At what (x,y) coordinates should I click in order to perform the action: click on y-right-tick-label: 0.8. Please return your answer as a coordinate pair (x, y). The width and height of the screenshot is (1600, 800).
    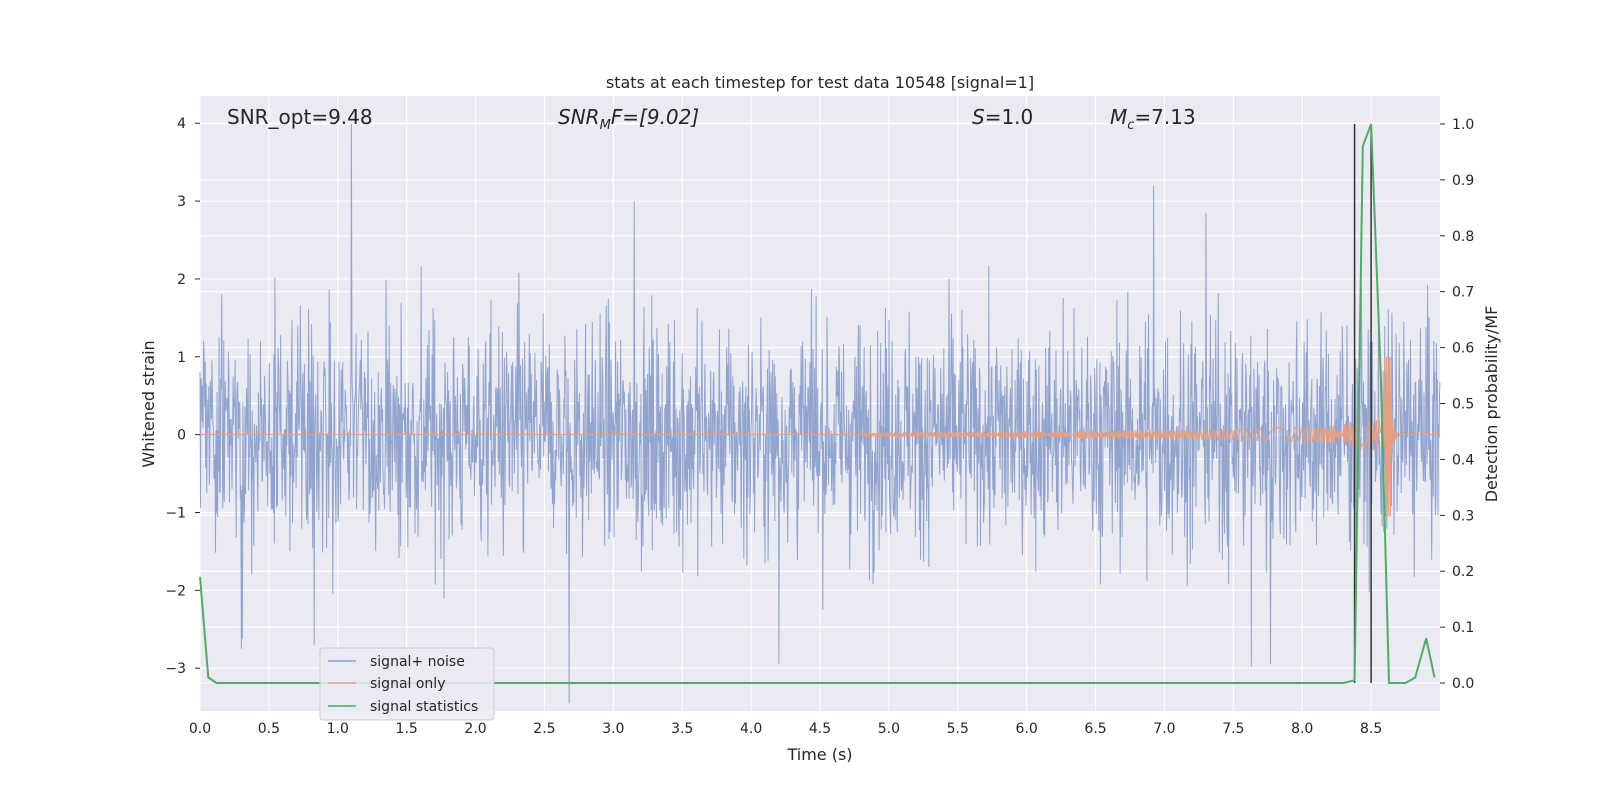
    Looking at the image, I should click on (1463, 237).